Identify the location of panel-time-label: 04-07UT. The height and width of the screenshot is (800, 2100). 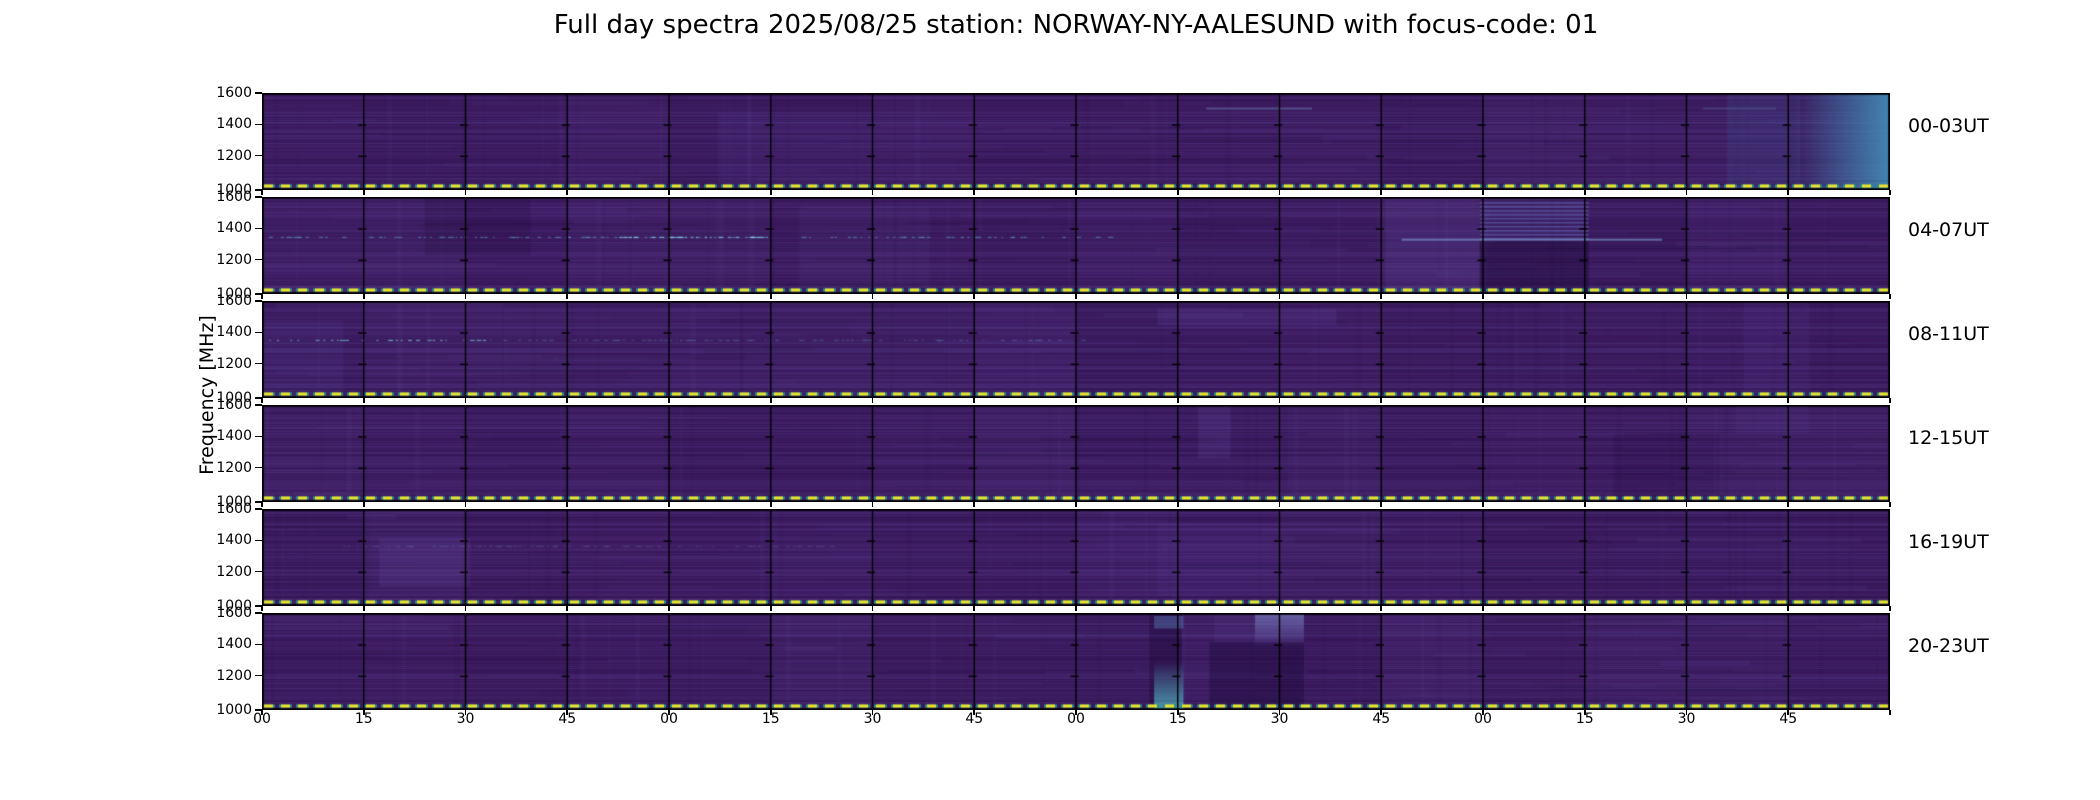
(1948, 230).